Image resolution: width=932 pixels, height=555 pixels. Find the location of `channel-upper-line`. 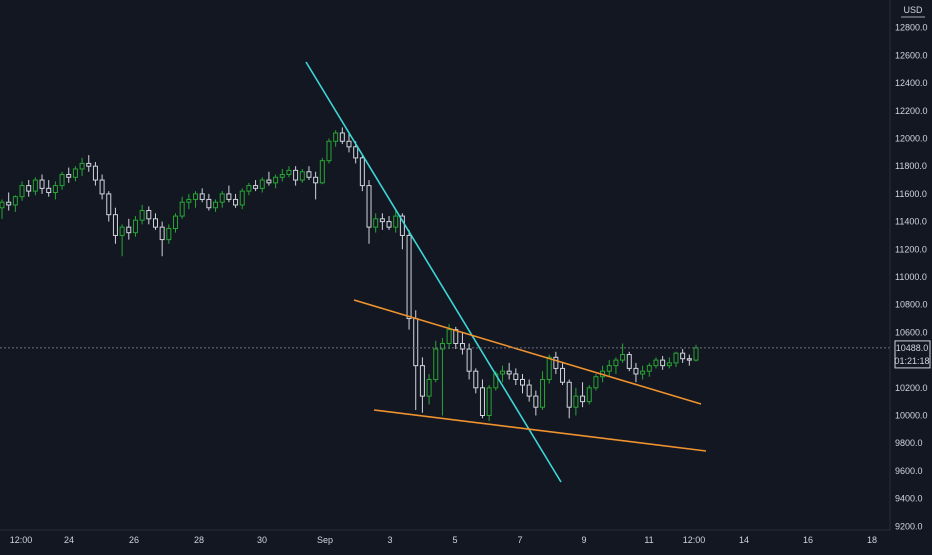

channel-upper-line is located at coordinates (527, 352).